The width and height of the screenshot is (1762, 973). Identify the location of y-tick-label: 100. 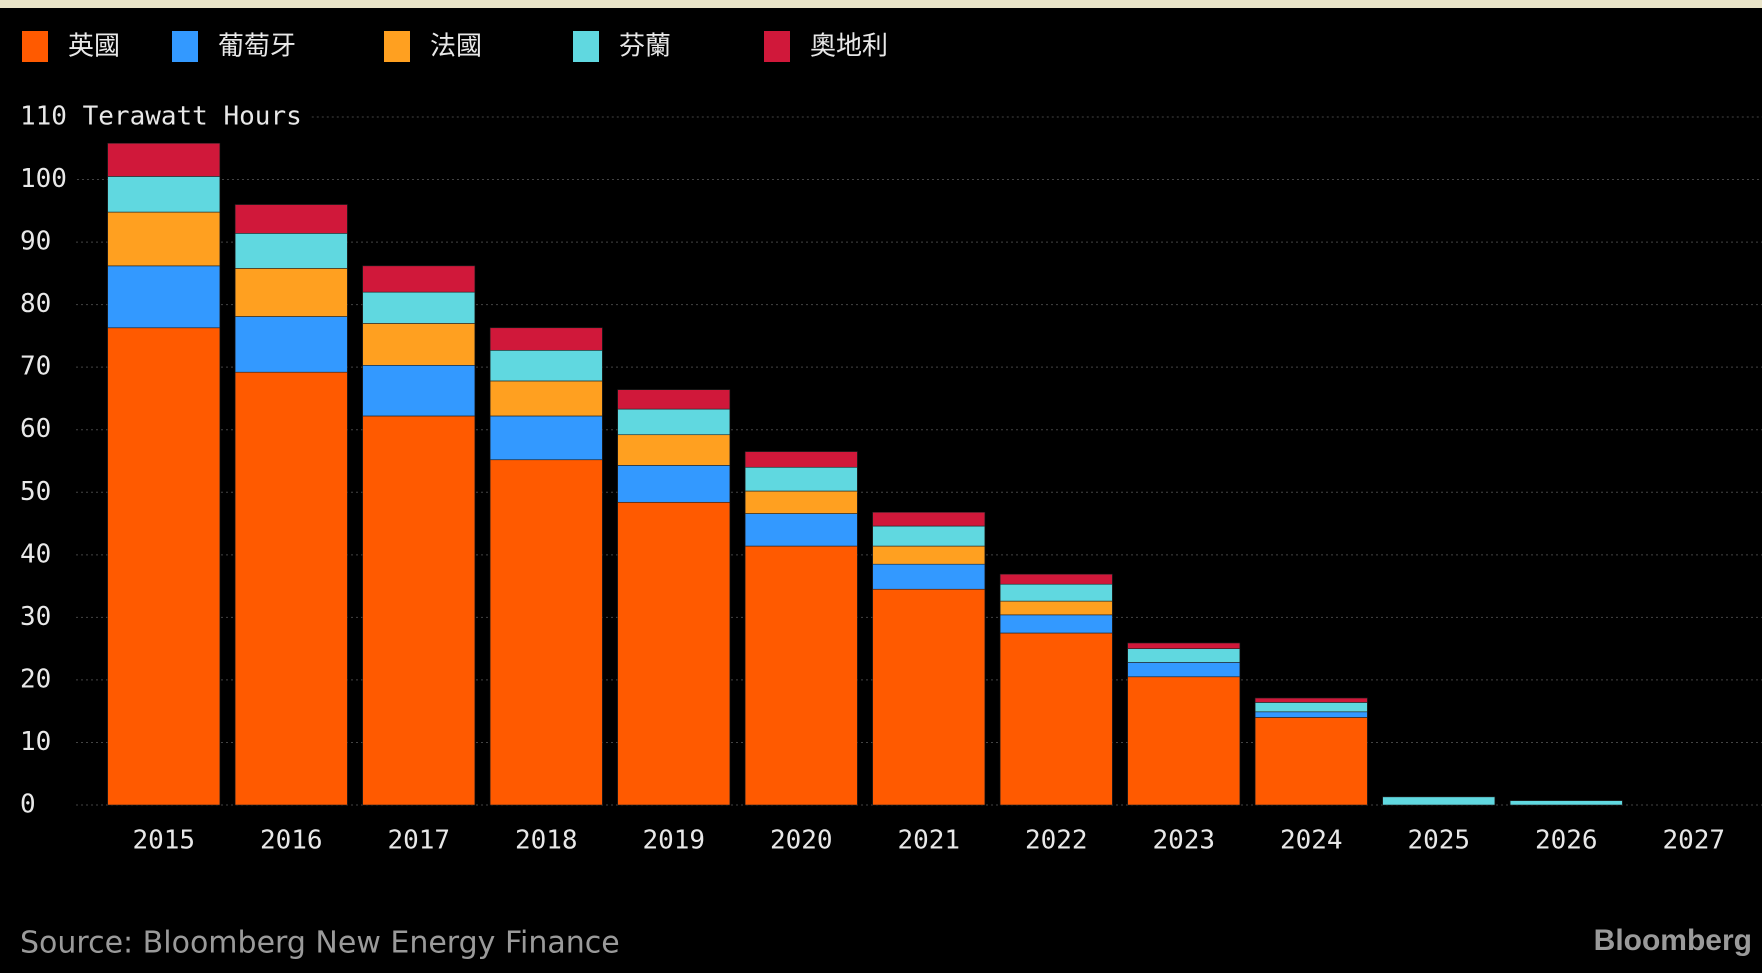
(43, 179).